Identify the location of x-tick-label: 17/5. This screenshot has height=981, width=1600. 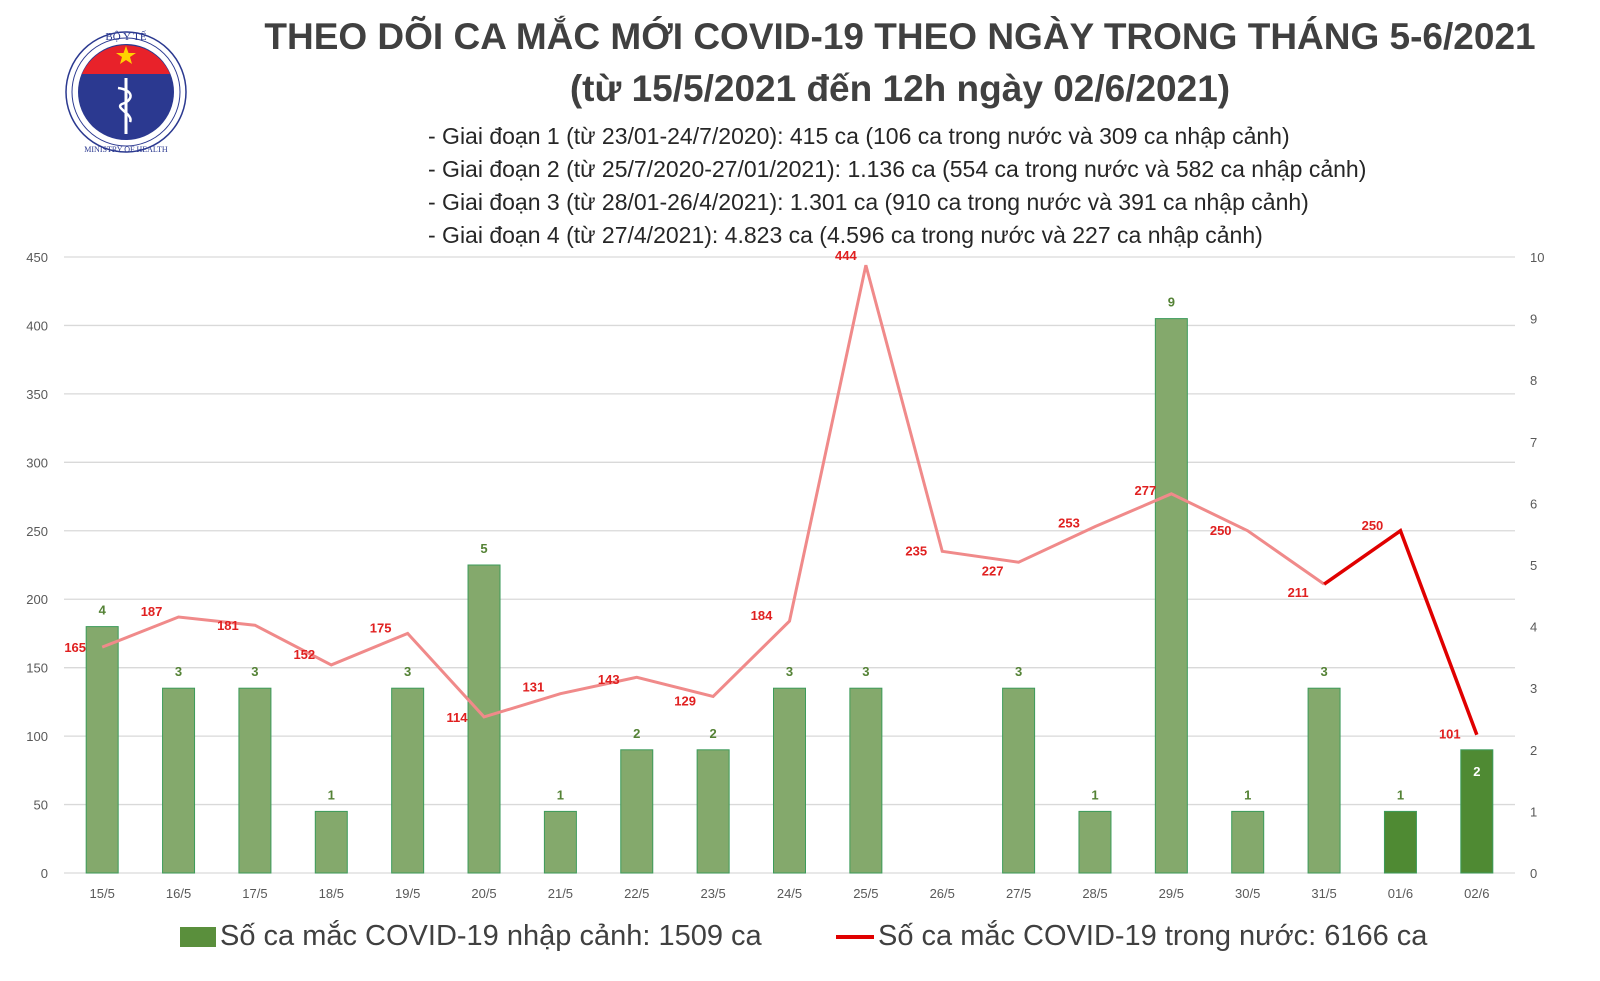
(254, 893).